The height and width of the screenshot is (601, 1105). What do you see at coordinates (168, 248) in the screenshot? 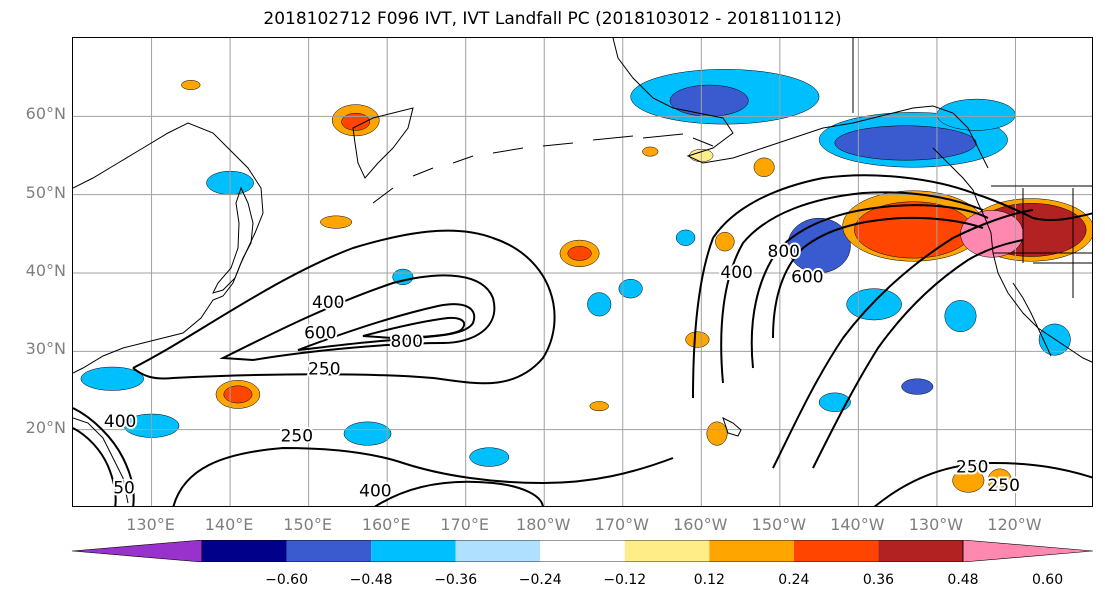
I see `coastline-asia` at bounding box center [168, 248].